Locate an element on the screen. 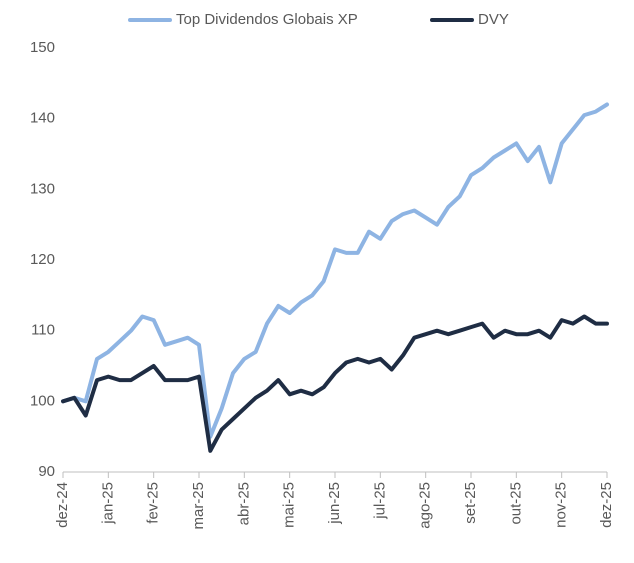 Image resolution: width=634 pixels, height=563 pixels. x-tick-label: nov-25 is located at coordinates (561, 505).